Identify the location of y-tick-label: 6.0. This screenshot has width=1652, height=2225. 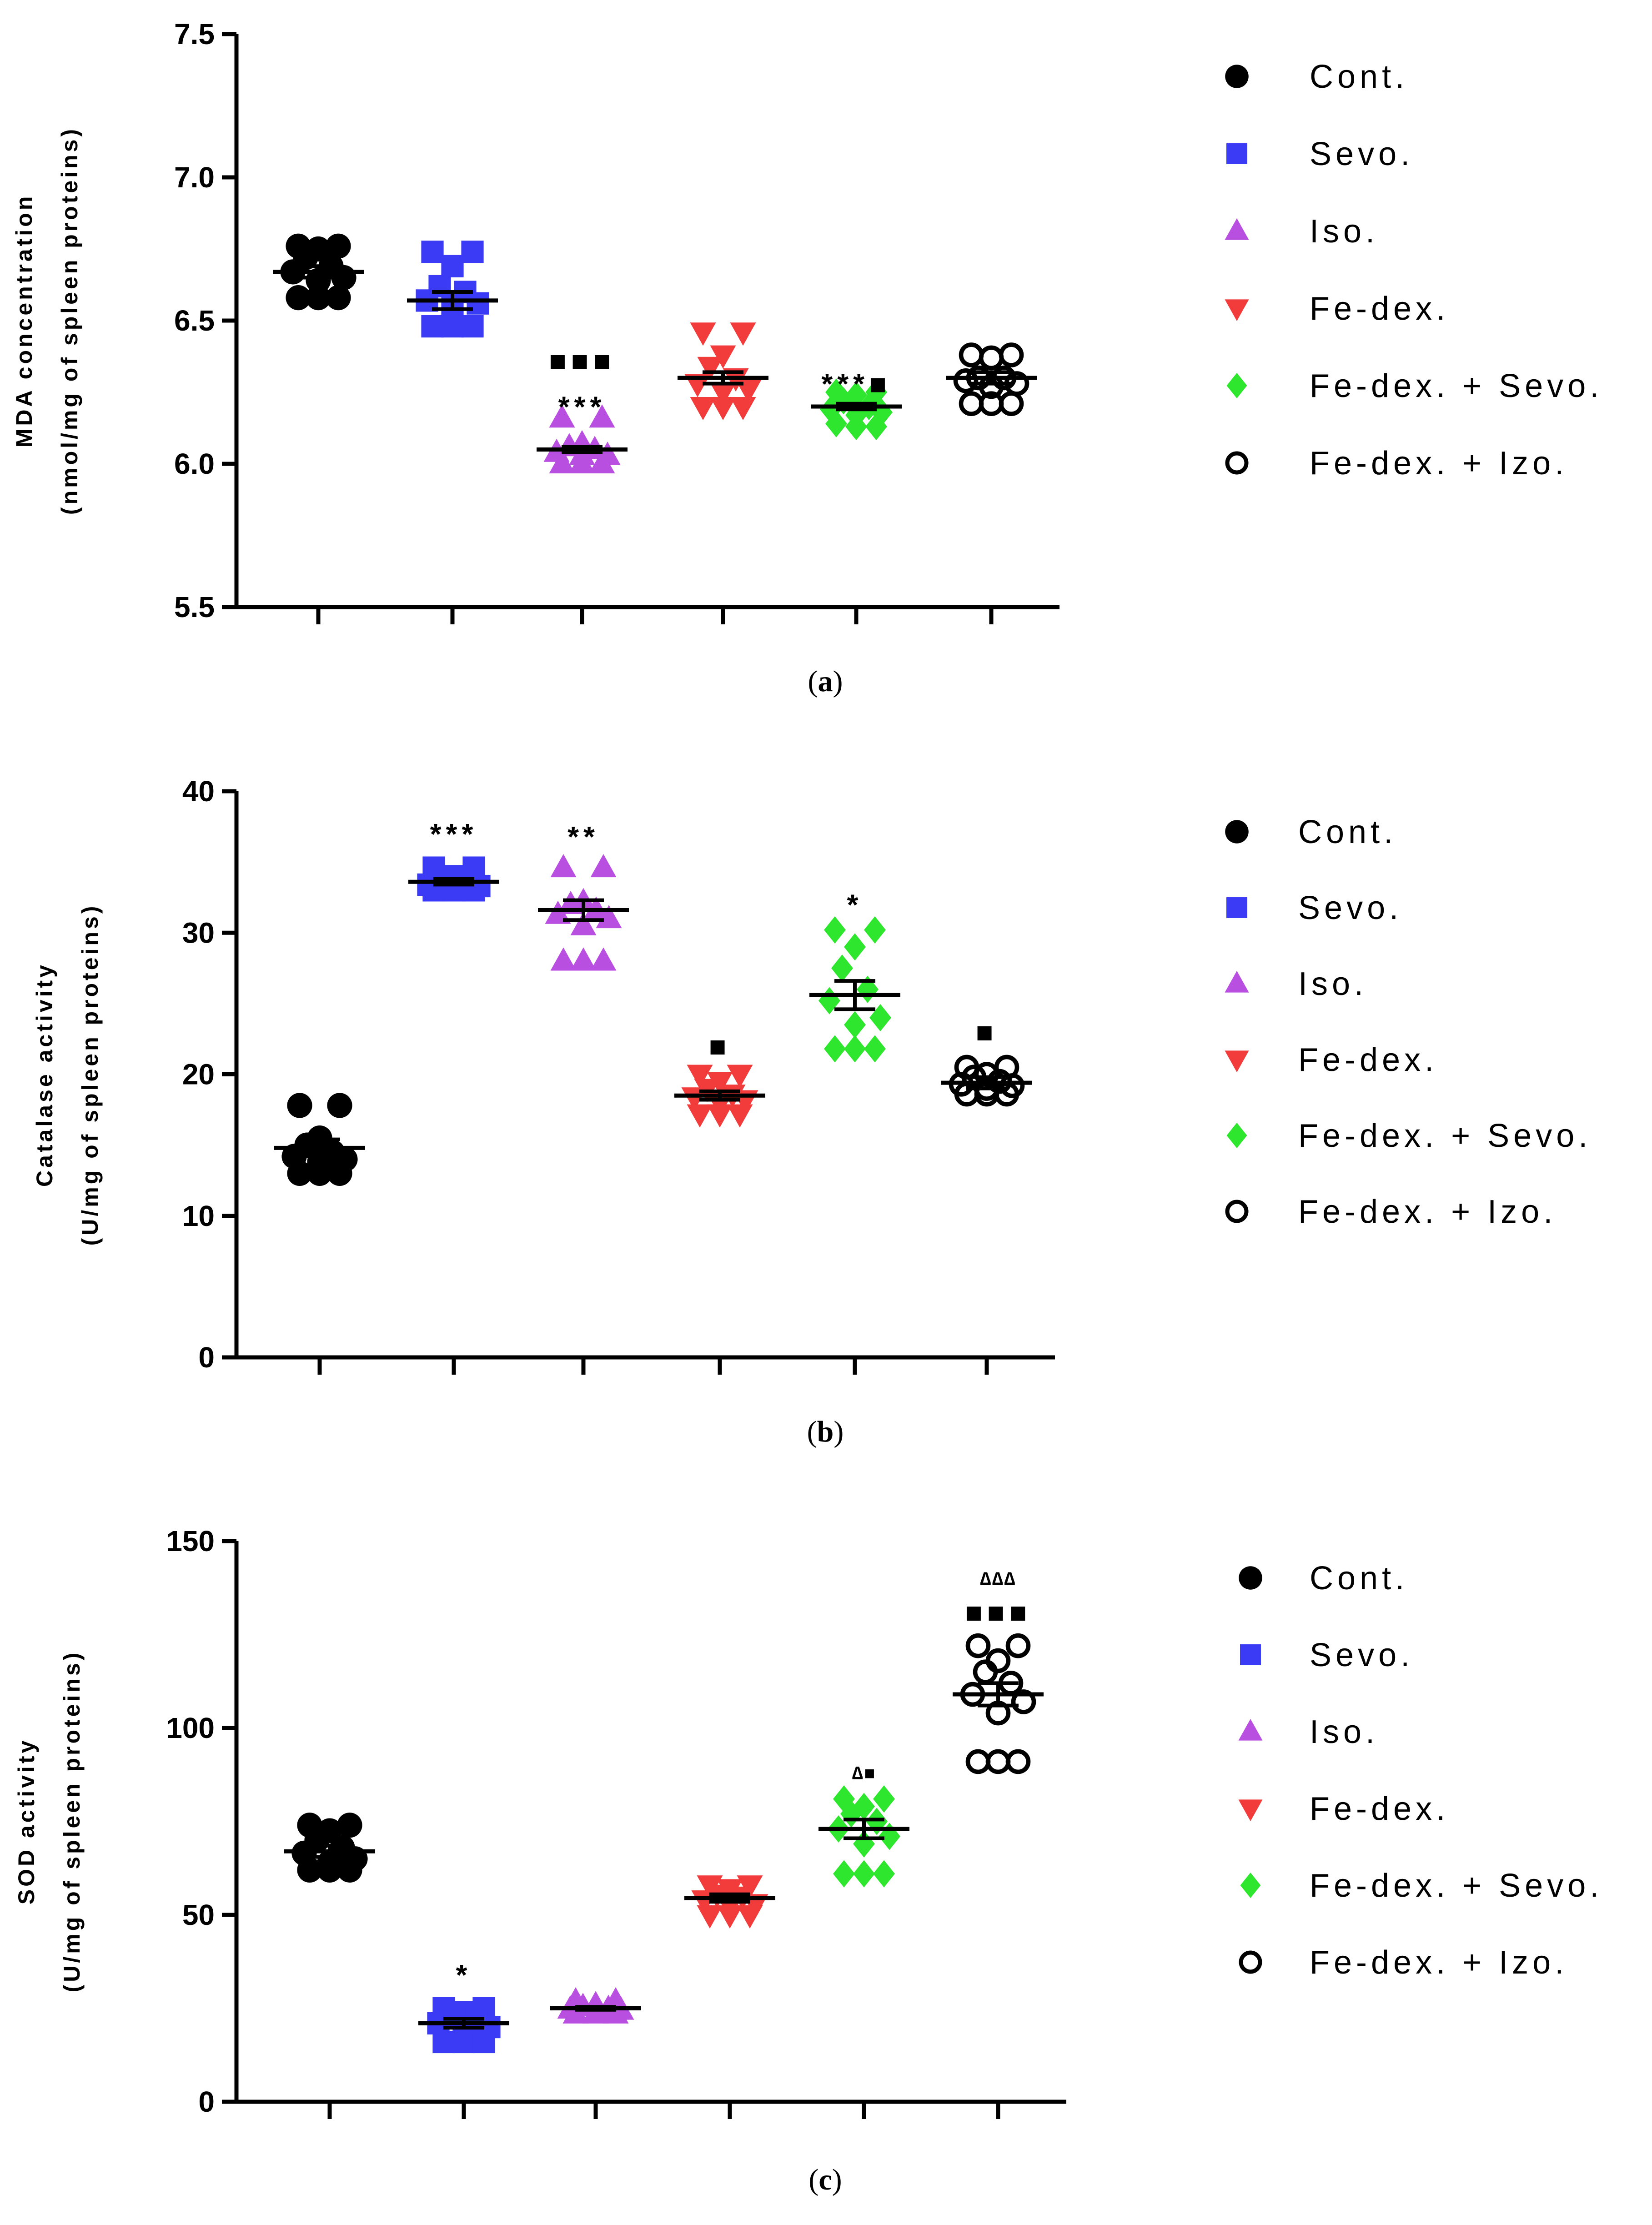
(194, 463).